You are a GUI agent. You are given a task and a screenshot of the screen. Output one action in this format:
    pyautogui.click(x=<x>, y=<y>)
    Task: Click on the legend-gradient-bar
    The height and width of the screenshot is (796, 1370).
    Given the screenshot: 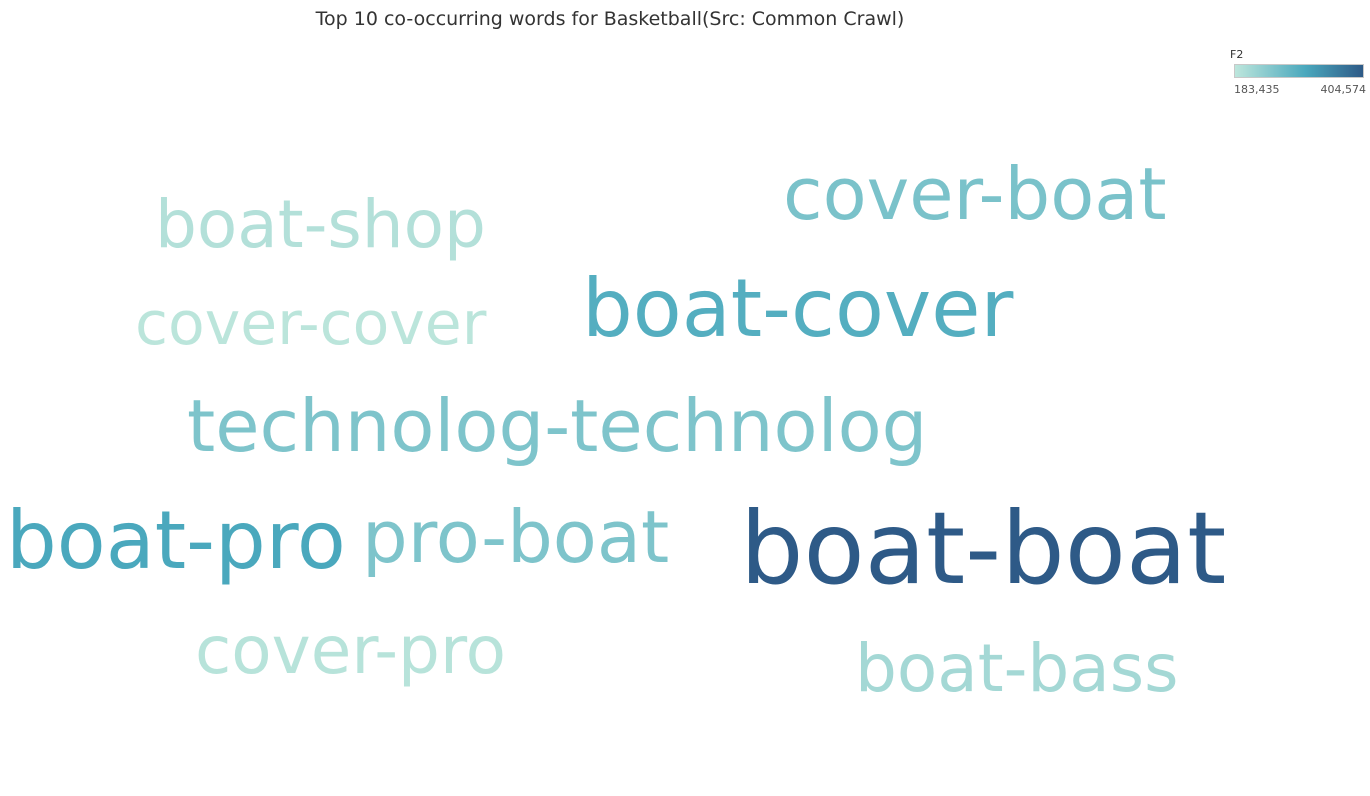 What is the action you would take?
    pyautogui.click(x=1299, y=71)
    